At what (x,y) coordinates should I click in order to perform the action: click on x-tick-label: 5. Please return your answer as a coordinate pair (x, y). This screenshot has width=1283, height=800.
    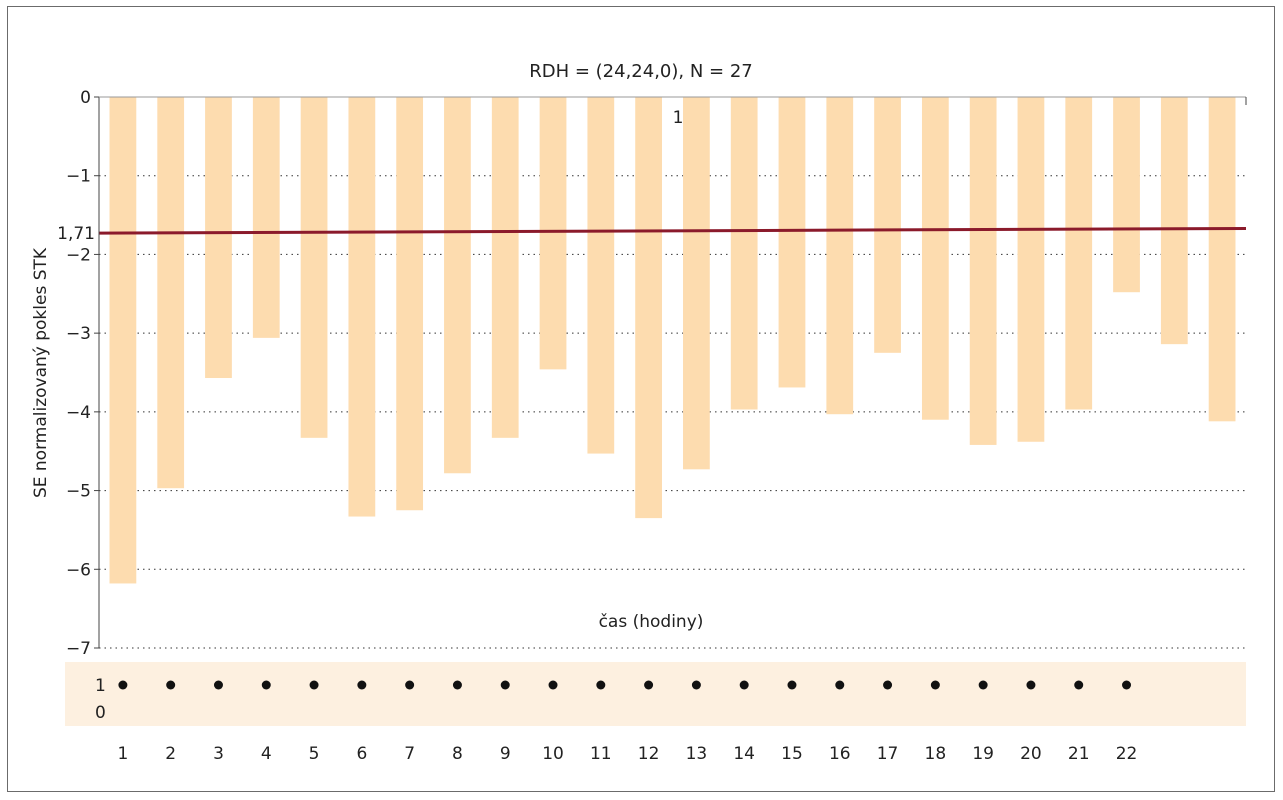
    Looking at the image, I should click on (314, 754).